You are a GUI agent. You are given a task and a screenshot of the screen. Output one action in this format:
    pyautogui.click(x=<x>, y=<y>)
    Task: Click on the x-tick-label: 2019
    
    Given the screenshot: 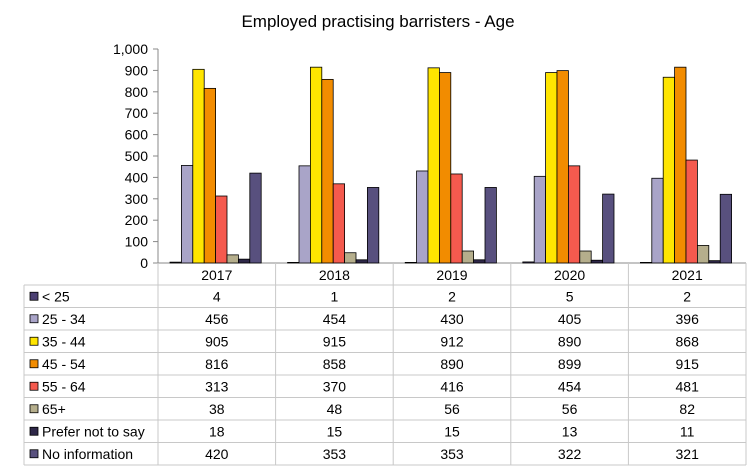 What is the action you would take?
    pyautogui.click(x=451, y=275)
    